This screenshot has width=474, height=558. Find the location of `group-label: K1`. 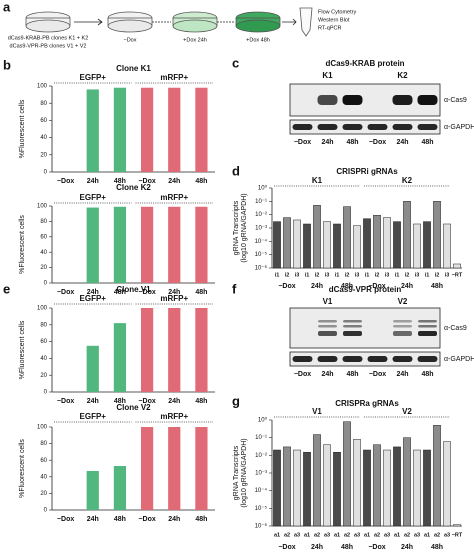

group-label: K1 is located at coordinates (317, 180).